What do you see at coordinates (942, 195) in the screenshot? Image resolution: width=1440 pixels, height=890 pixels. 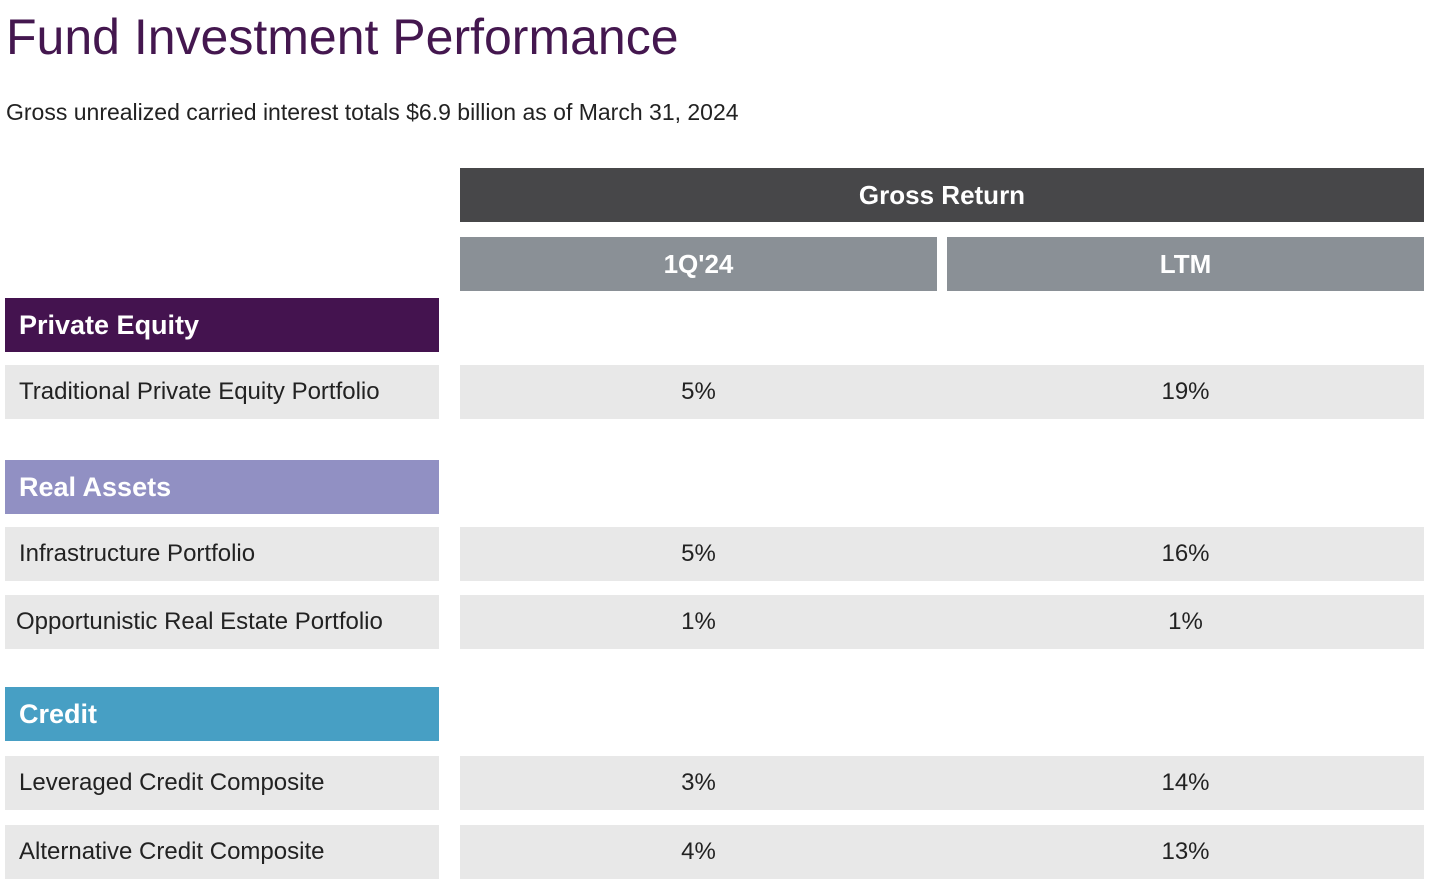 I see `gross-return-header: Gross Return` at bounding box center [942, 195].